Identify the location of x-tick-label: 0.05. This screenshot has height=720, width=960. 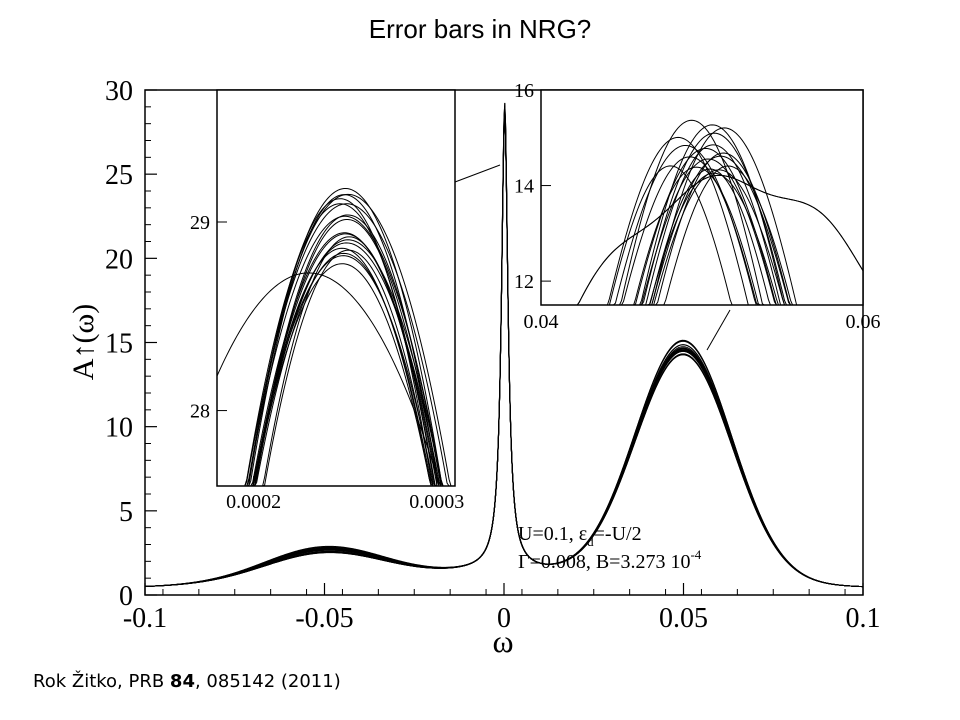
(683, 618).